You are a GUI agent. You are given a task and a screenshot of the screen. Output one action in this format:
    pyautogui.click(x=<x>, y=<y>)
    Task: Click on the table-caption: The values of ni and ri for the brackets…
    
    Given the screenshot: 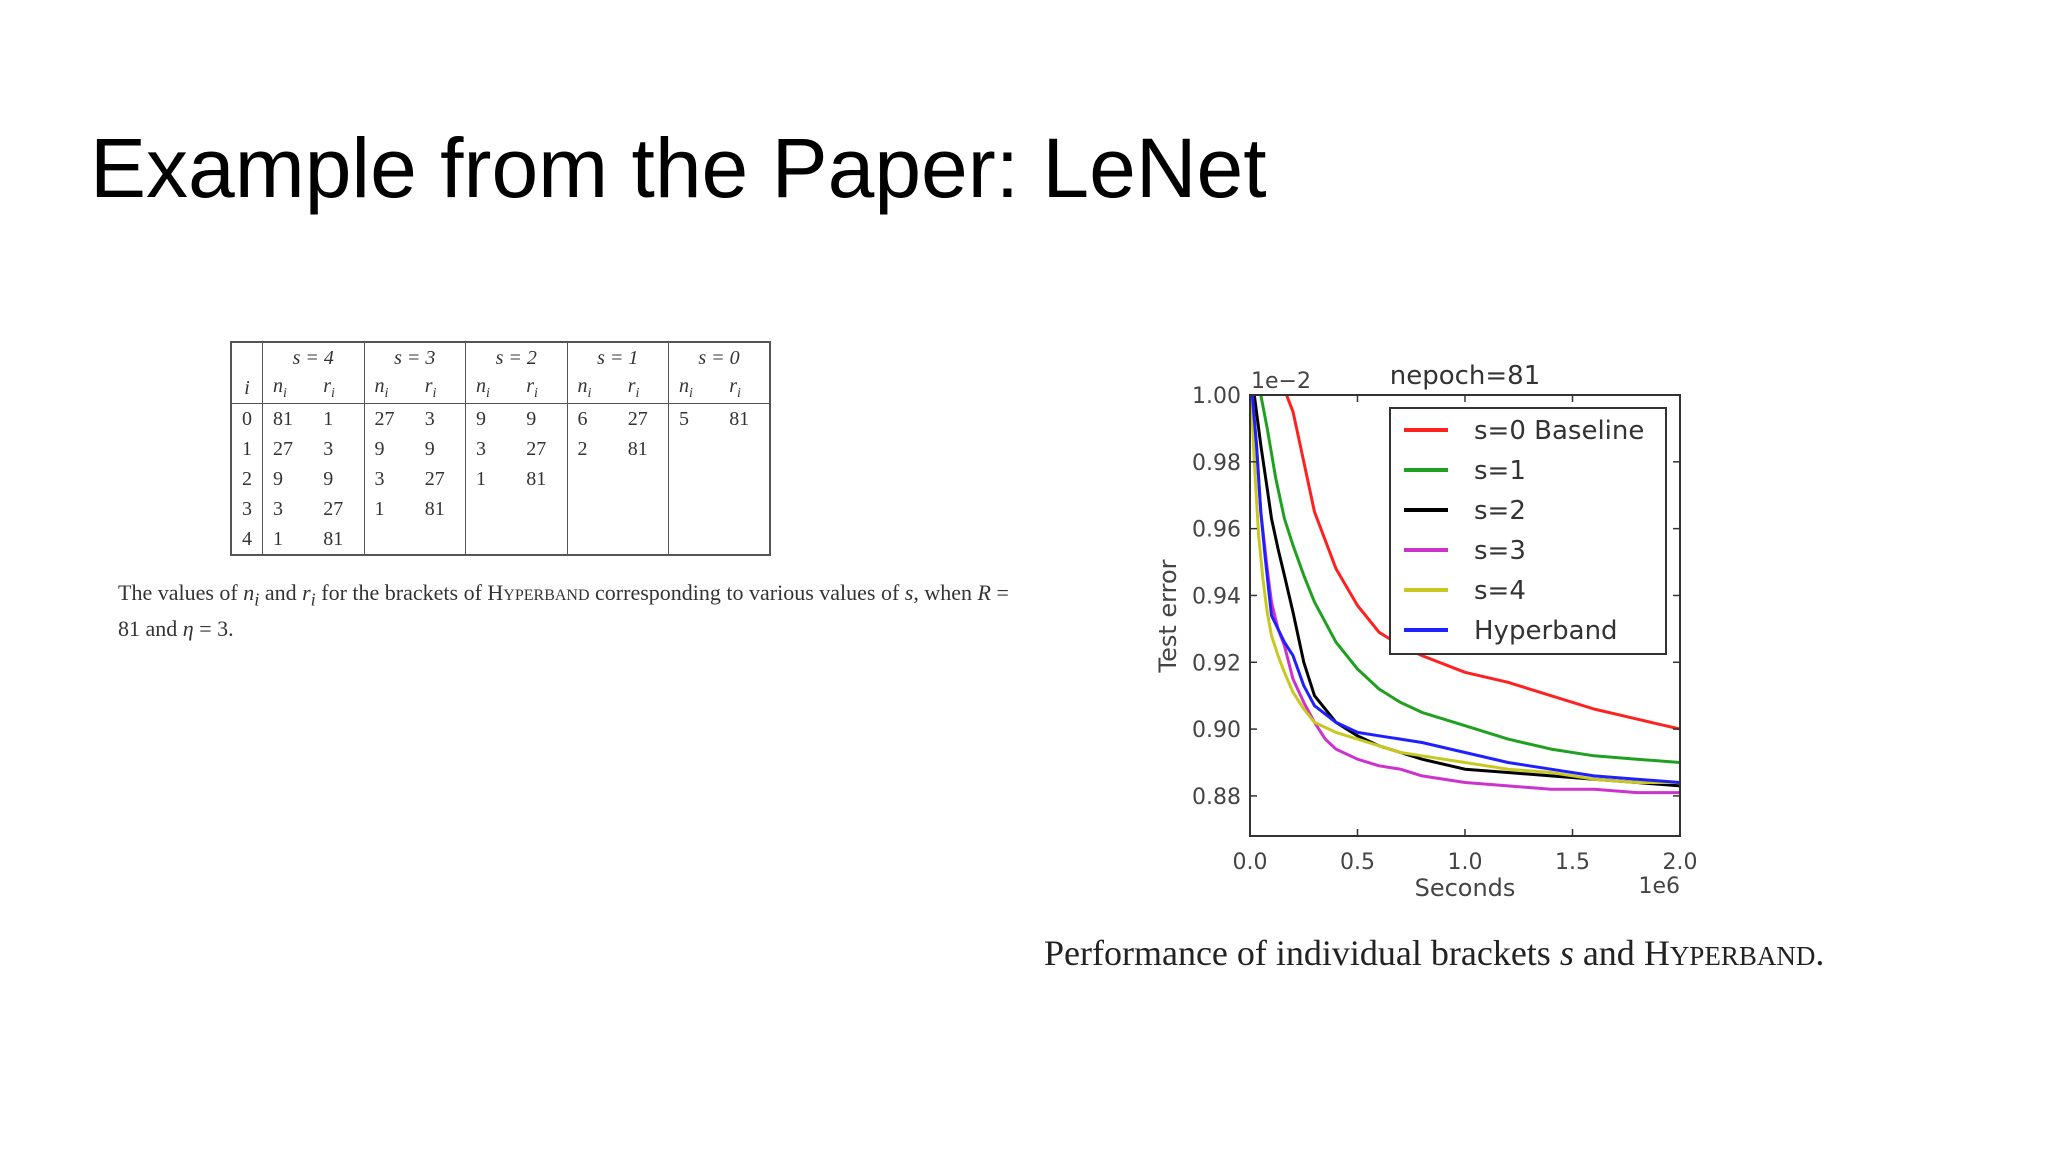 What is the action you would take?
    pyautogui.click(x=568, y=611)
    